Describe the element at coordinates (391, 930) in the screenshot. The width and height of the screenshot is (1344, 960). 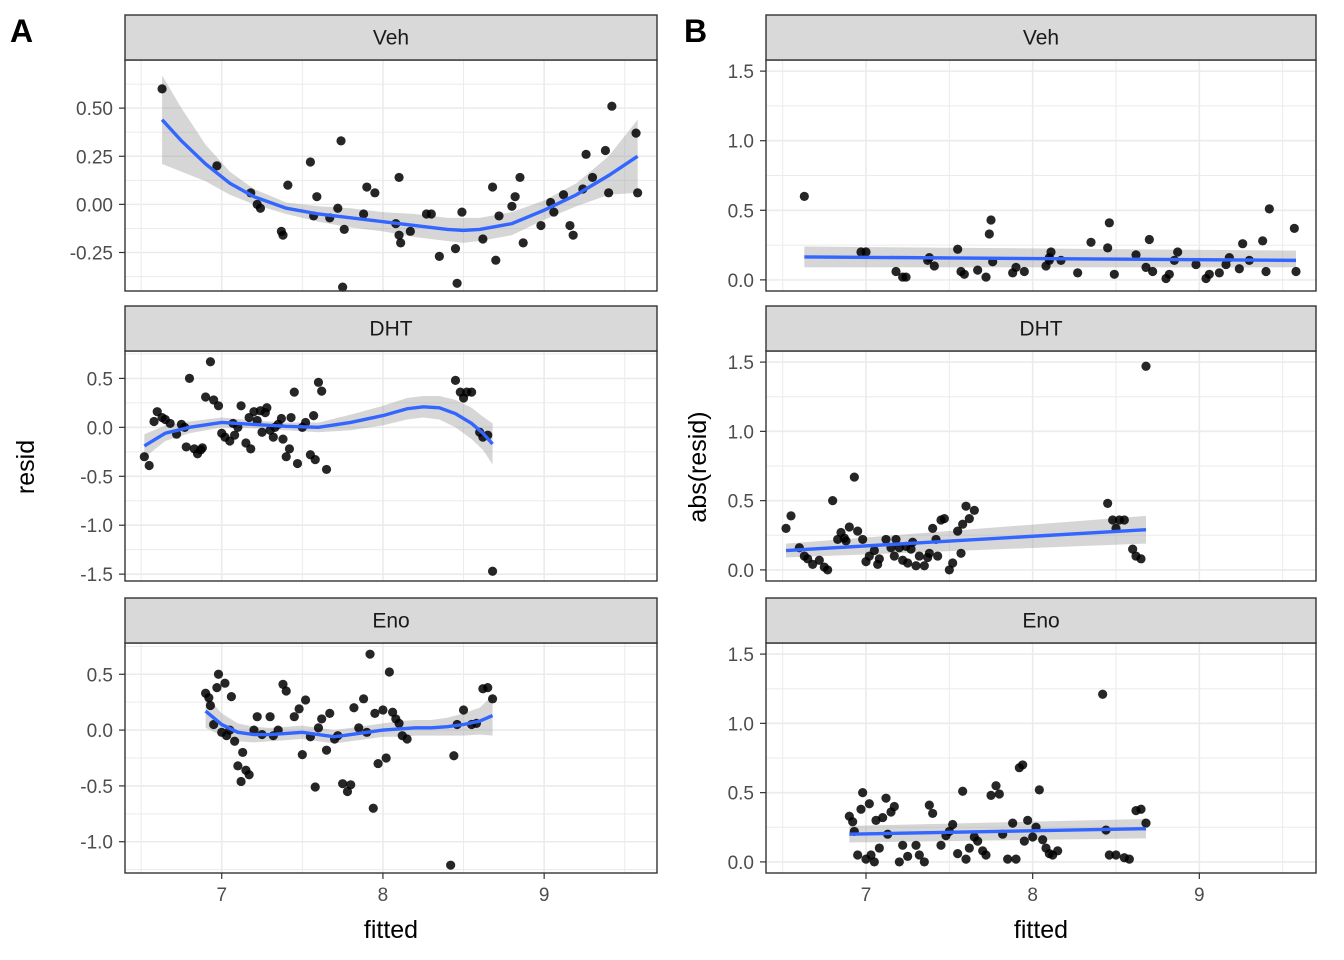
I see `x-axis-title: fitted` at that location.